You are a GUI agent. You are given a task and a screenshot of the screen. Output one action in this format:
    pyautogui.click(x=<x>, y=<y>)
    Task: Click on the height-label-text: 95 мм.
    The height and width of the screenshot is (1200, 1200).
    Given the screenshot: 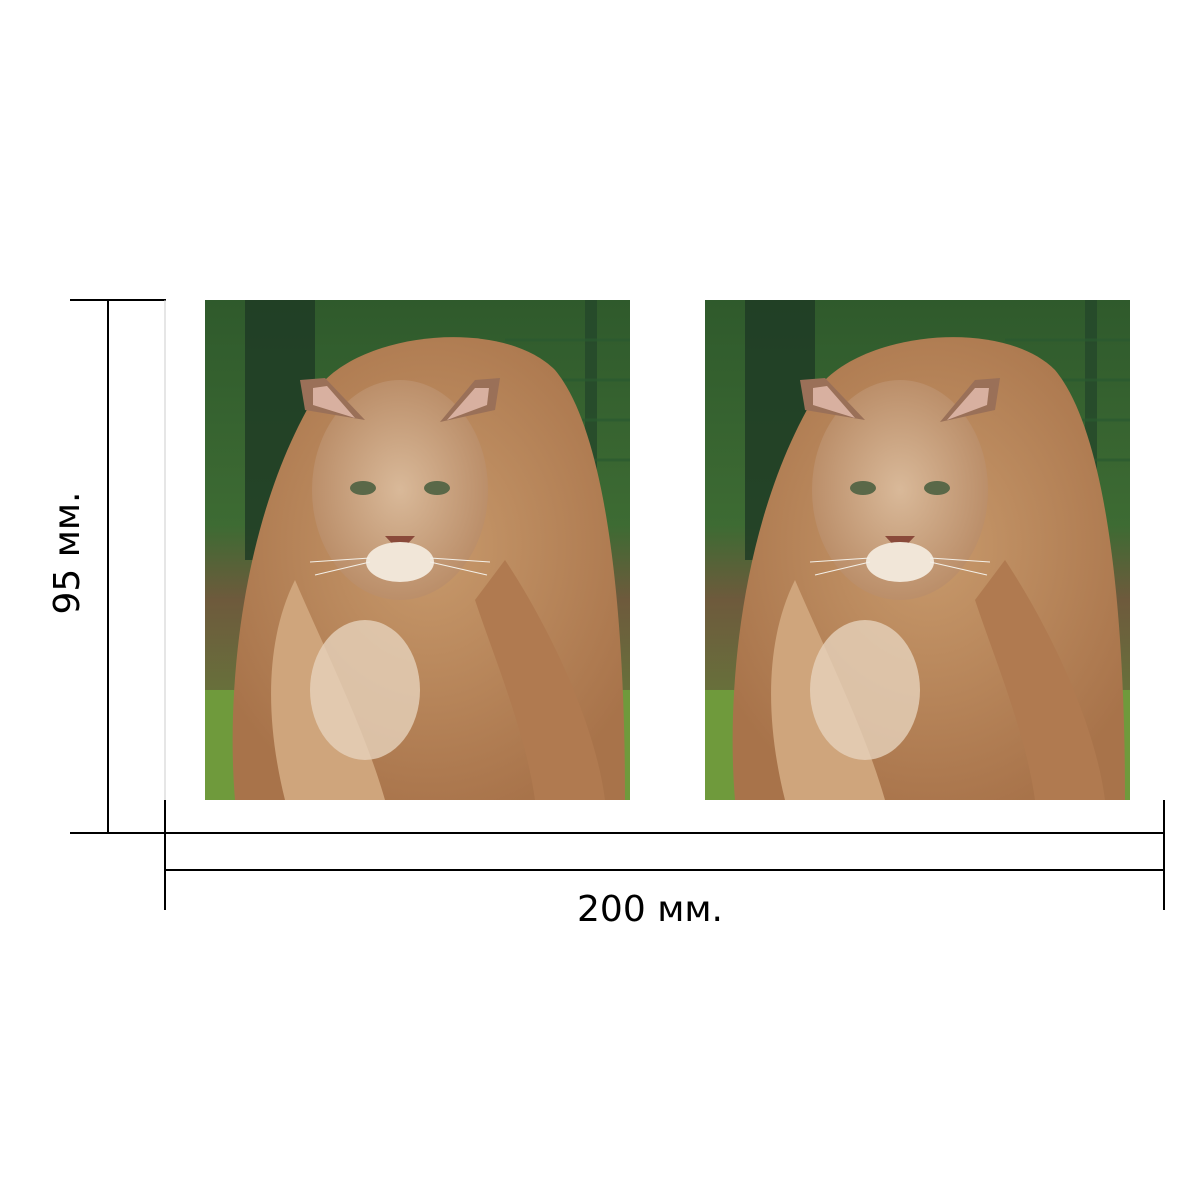 What is the action you would take?
    pyautogui.click(x=67, y=553)
    